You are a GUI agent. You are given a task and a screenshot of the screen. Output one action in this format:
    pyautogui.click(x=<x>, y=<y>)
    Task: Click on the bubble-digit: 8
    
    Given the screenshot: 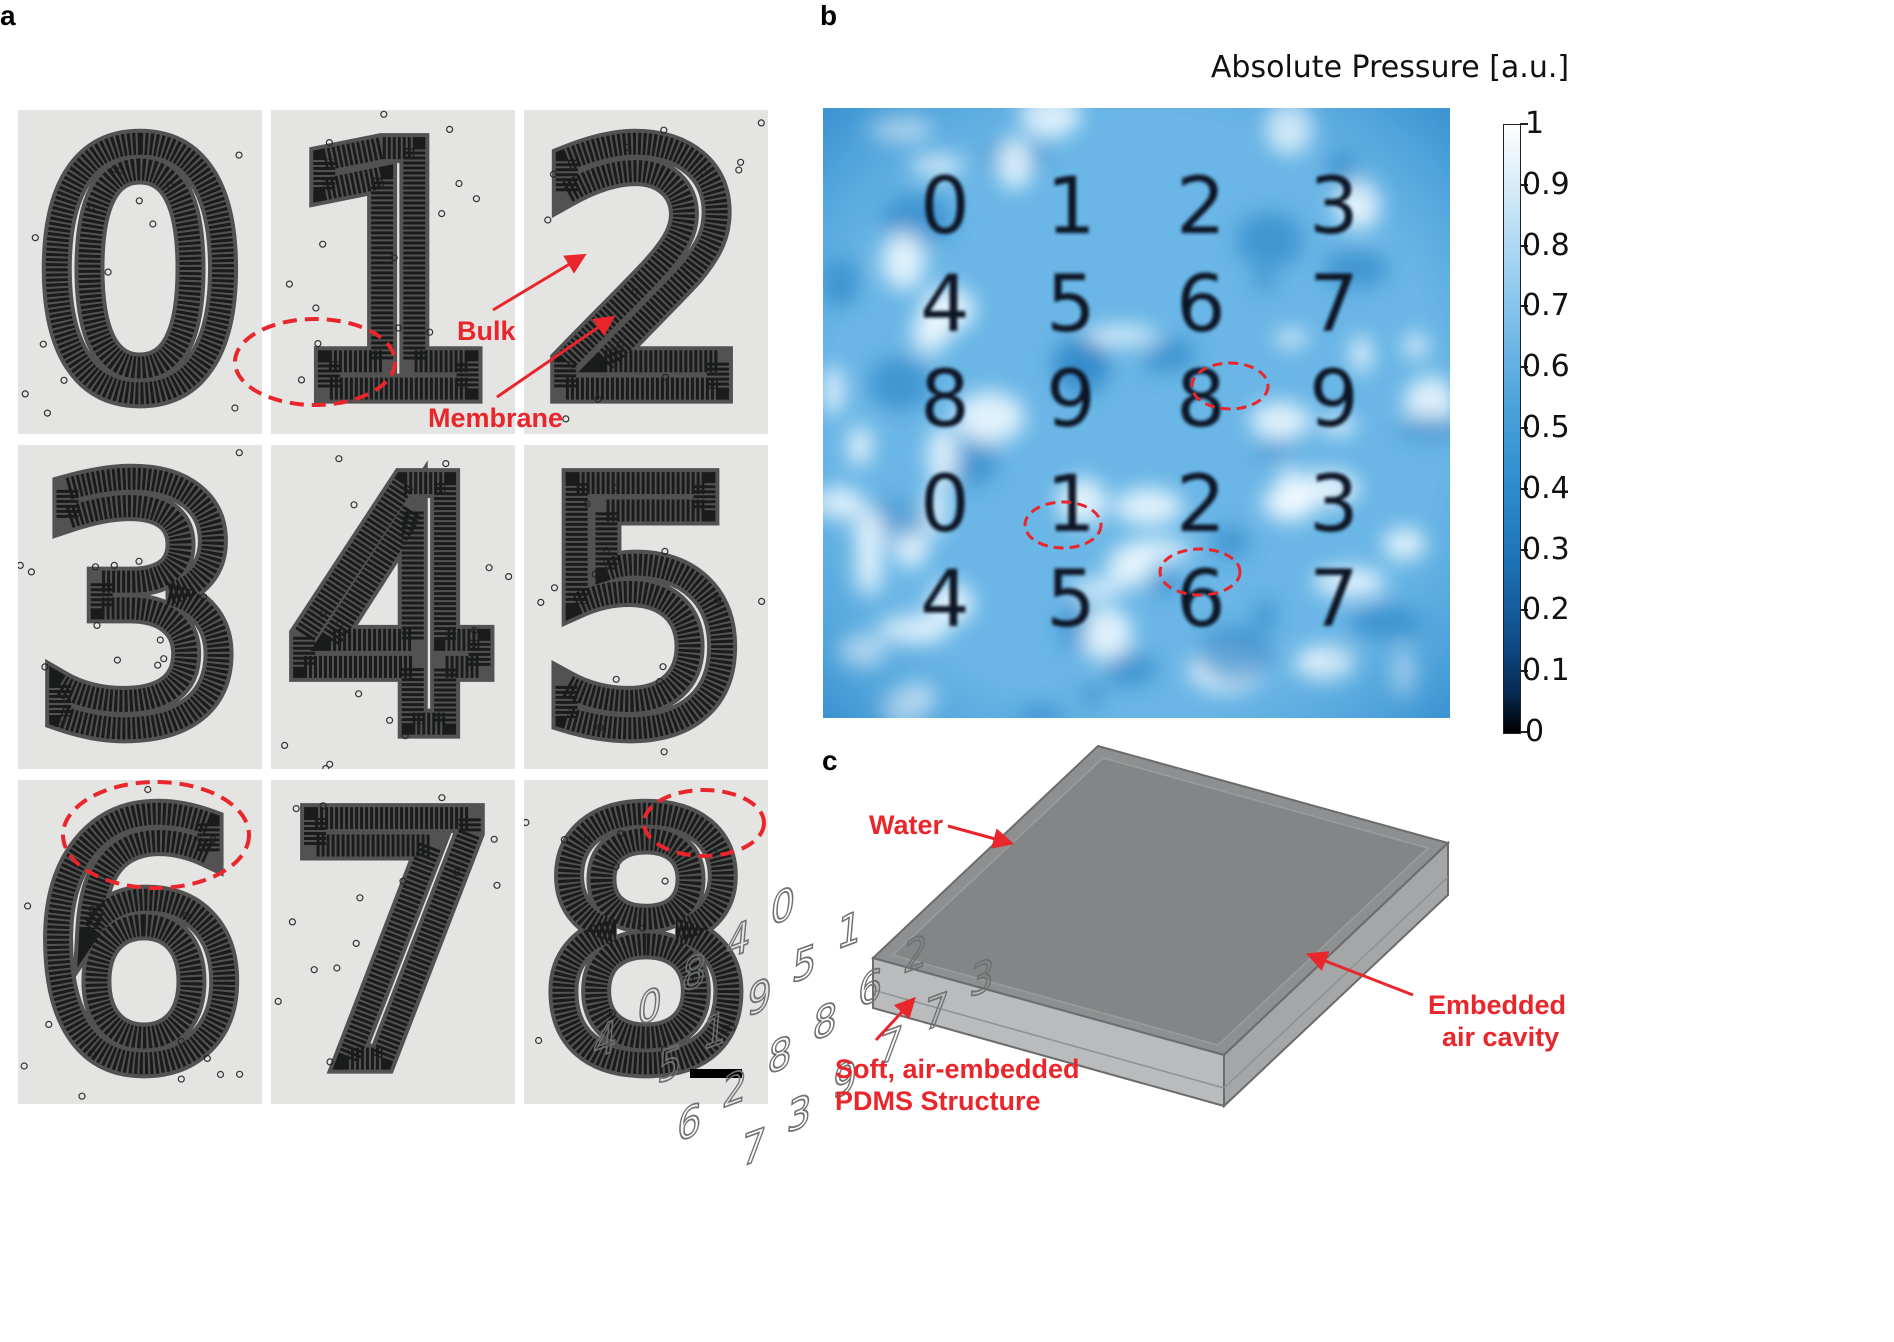 What is the action you would take?
    pyautogui.click(x=646, y=942)
    